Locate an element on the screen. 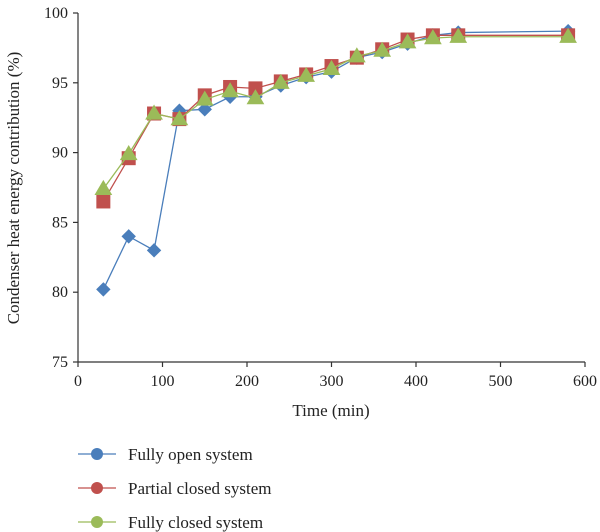 Image resolution: width=600 pixels, height=532 pixels. y-ticks: 75 80 85 90 95 100 is located at coordinates (61, 188).